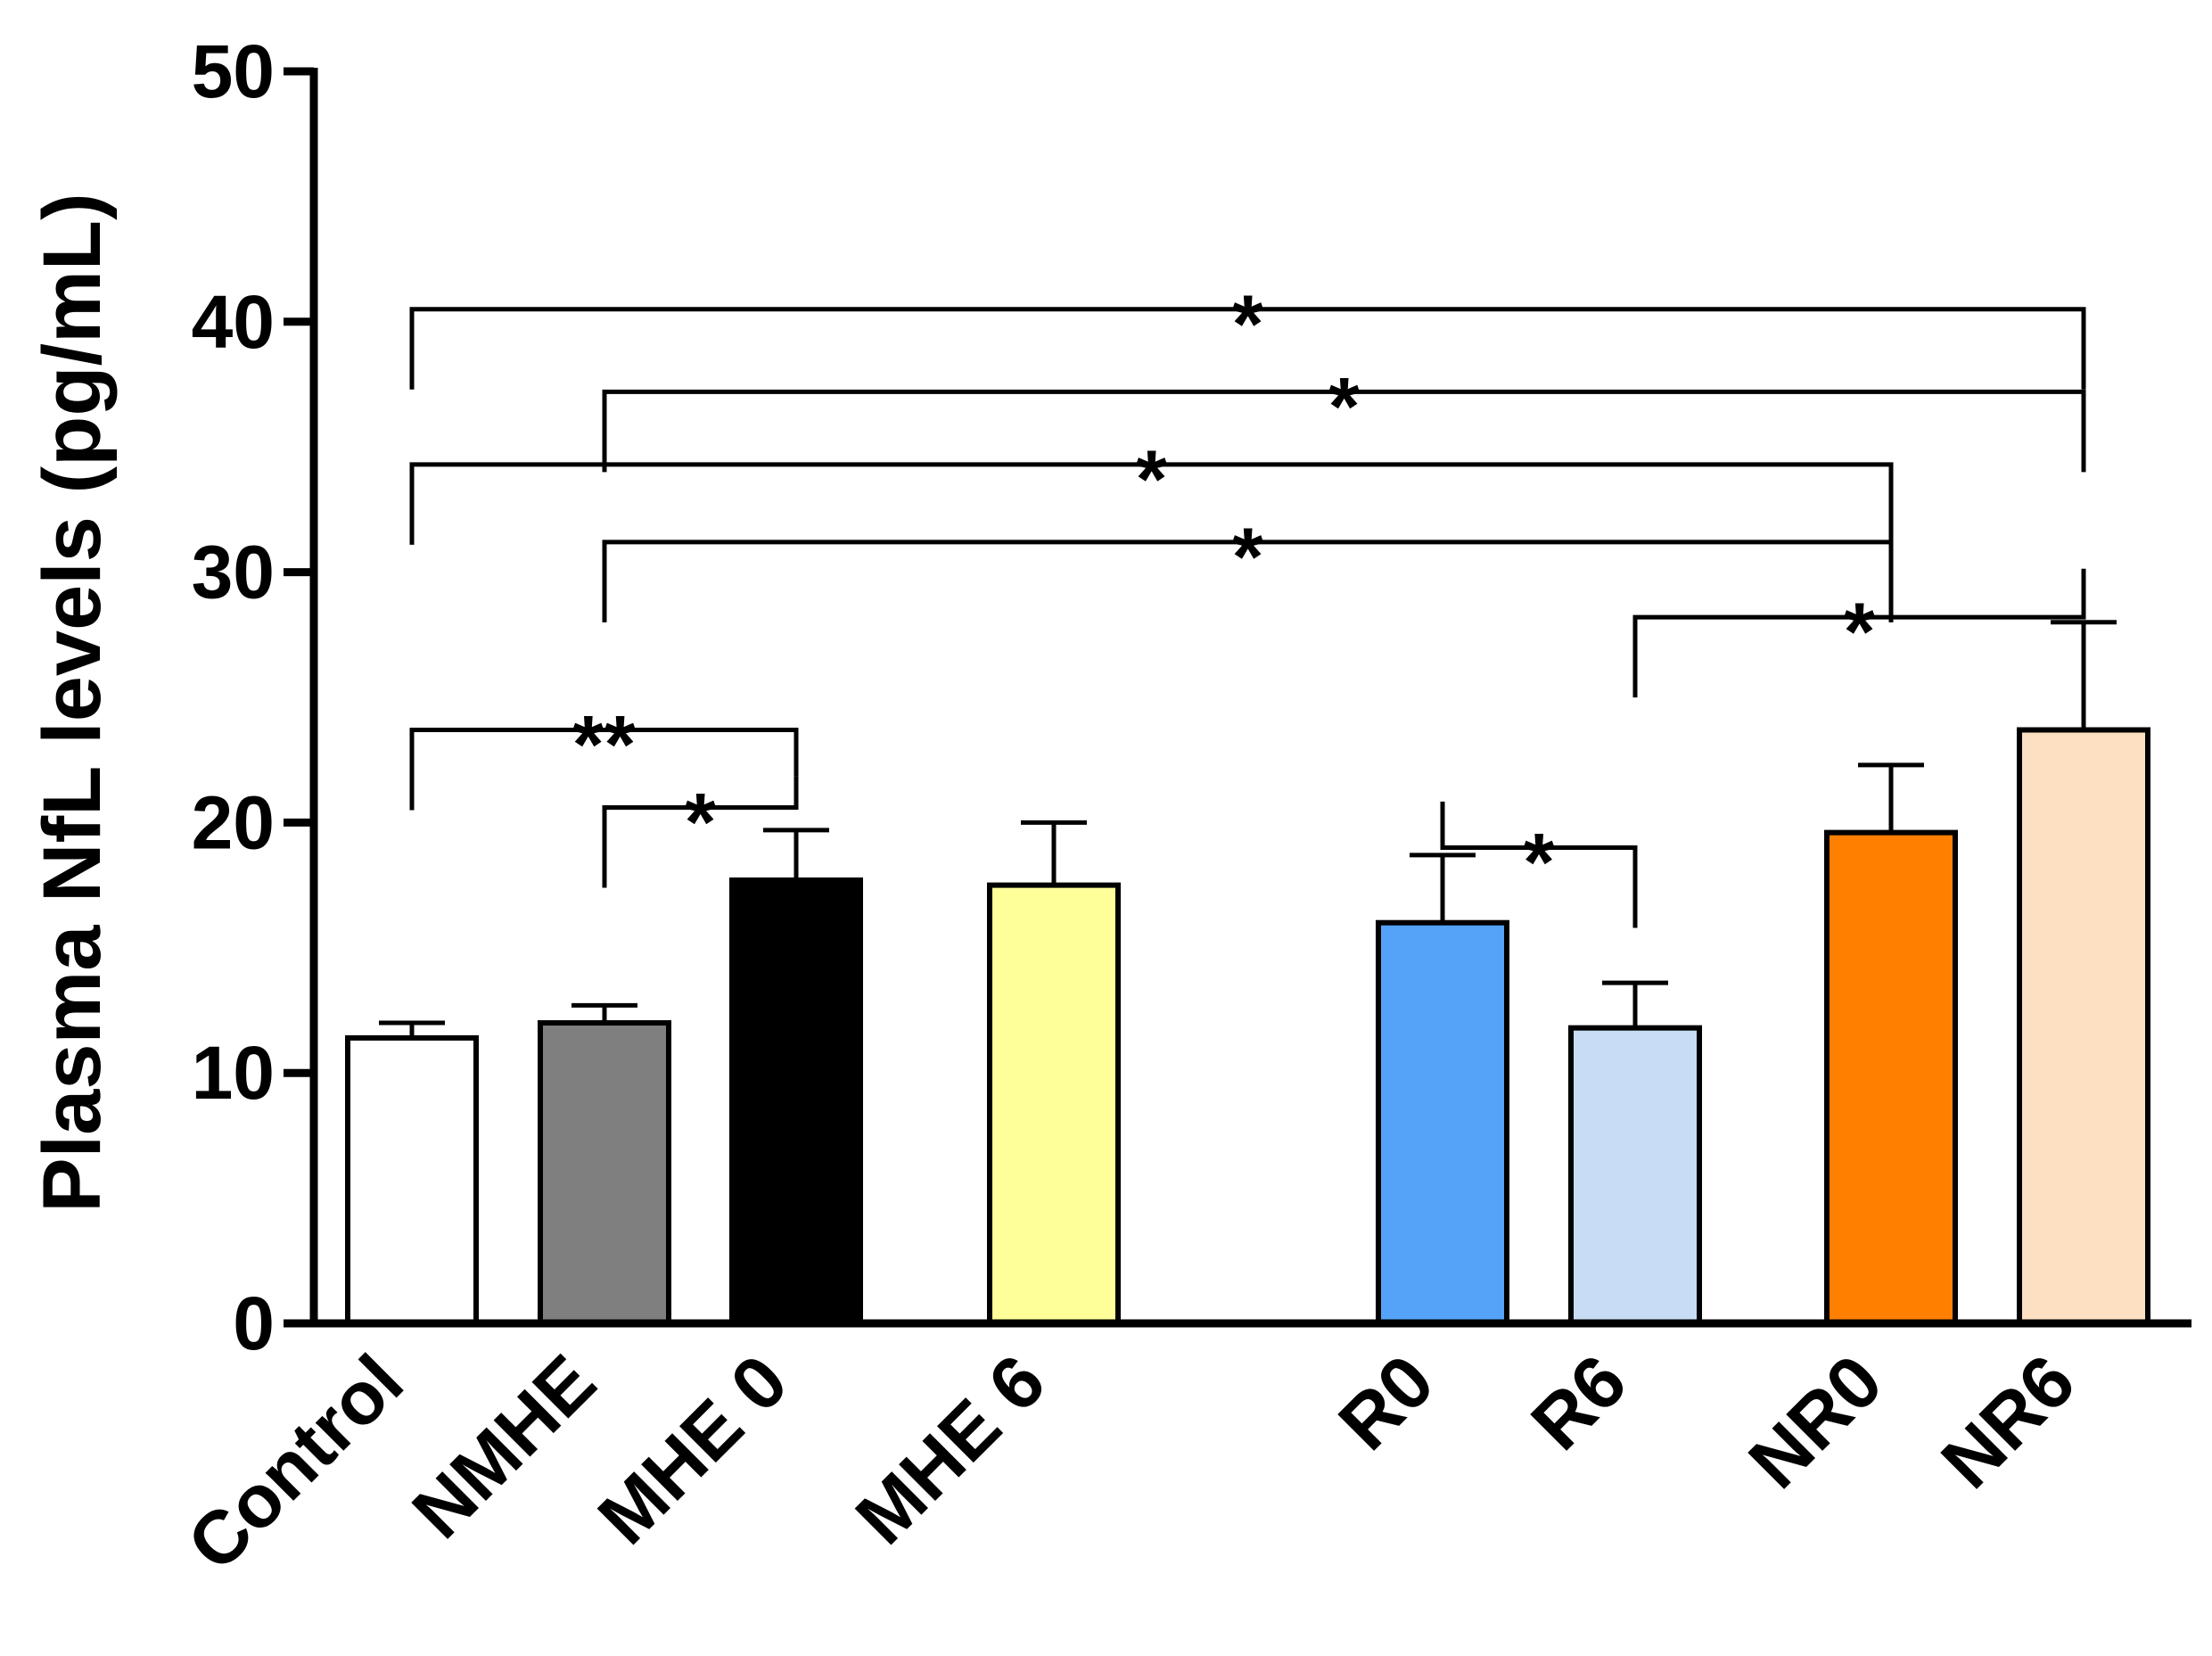  Describe the element at coordinates (254, 1323) in the screenshot. I see `y-tick-label-0: 0` at that location.